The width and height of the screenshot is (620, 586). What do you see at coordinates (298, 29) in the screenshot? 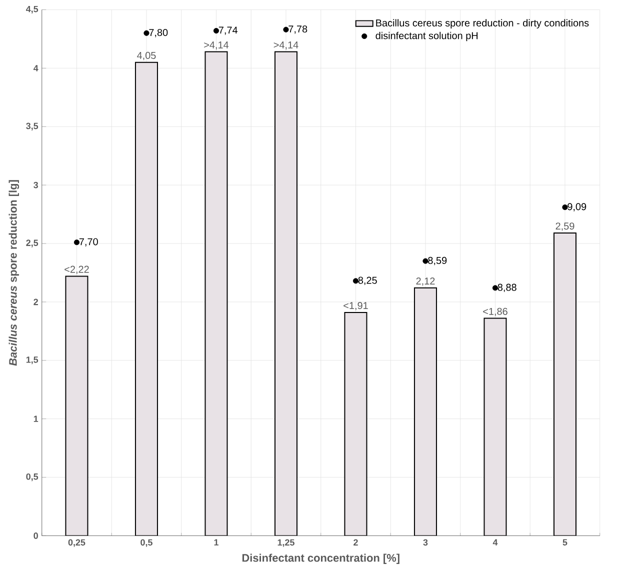
I see `annotation: 7,78` at bounding box center [298, 29].